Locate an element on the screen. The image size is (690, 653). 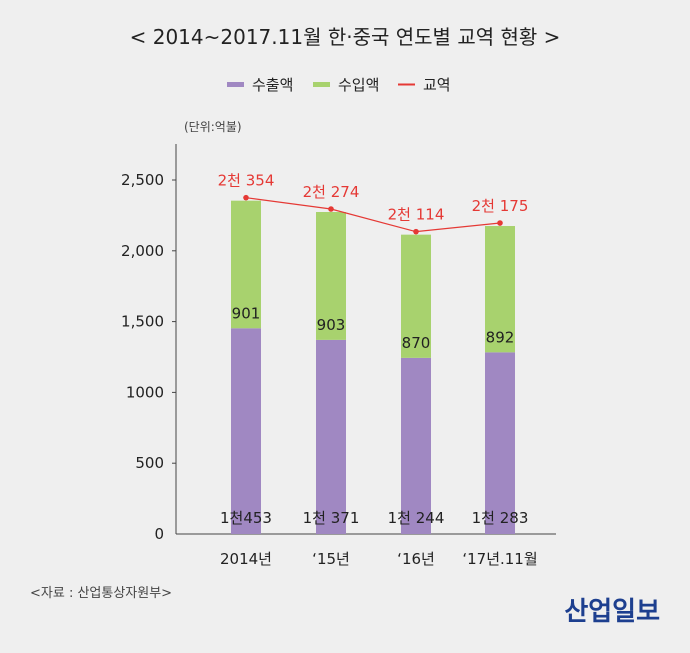
source-note: <자료 : 산업통상자원부> is located at coordinates (101, 593).